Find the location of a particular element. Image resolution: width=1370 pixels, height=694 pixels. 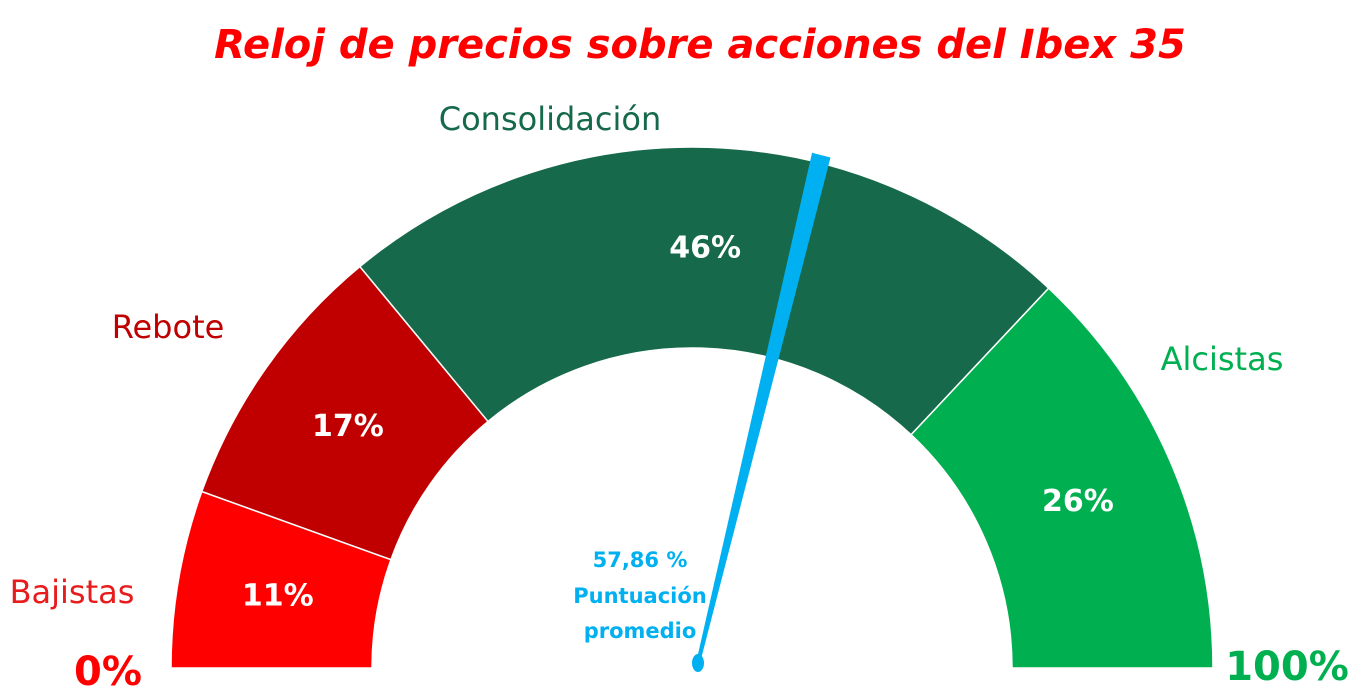

segment-value-bajistas: 11% is located at coordinates (278, 596).